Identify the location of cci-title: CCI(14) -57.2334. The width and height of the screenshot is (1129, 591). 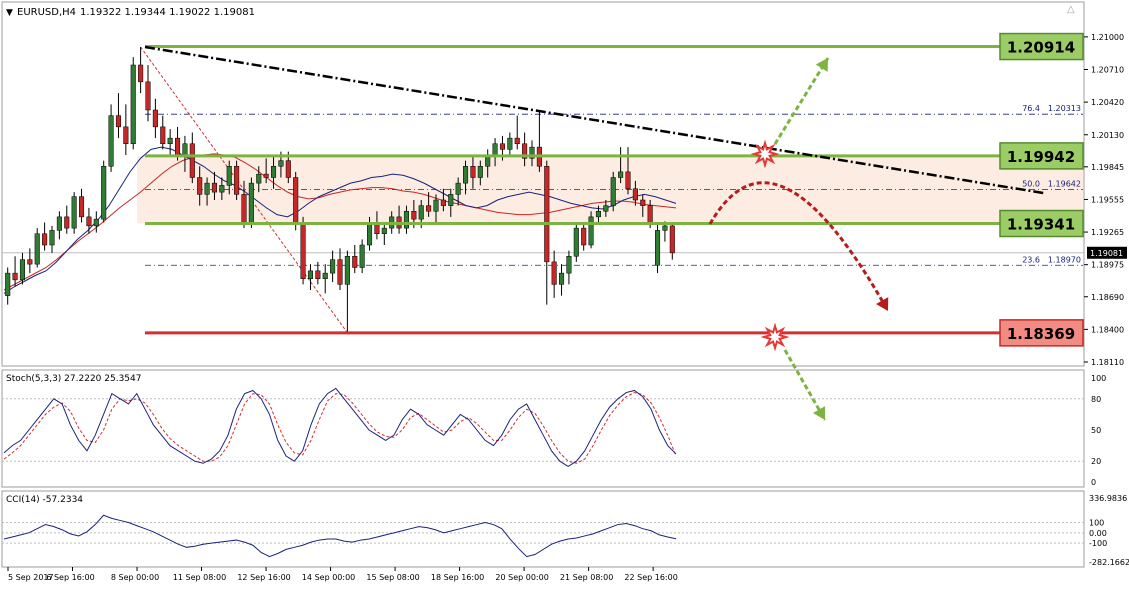
(44, 500).